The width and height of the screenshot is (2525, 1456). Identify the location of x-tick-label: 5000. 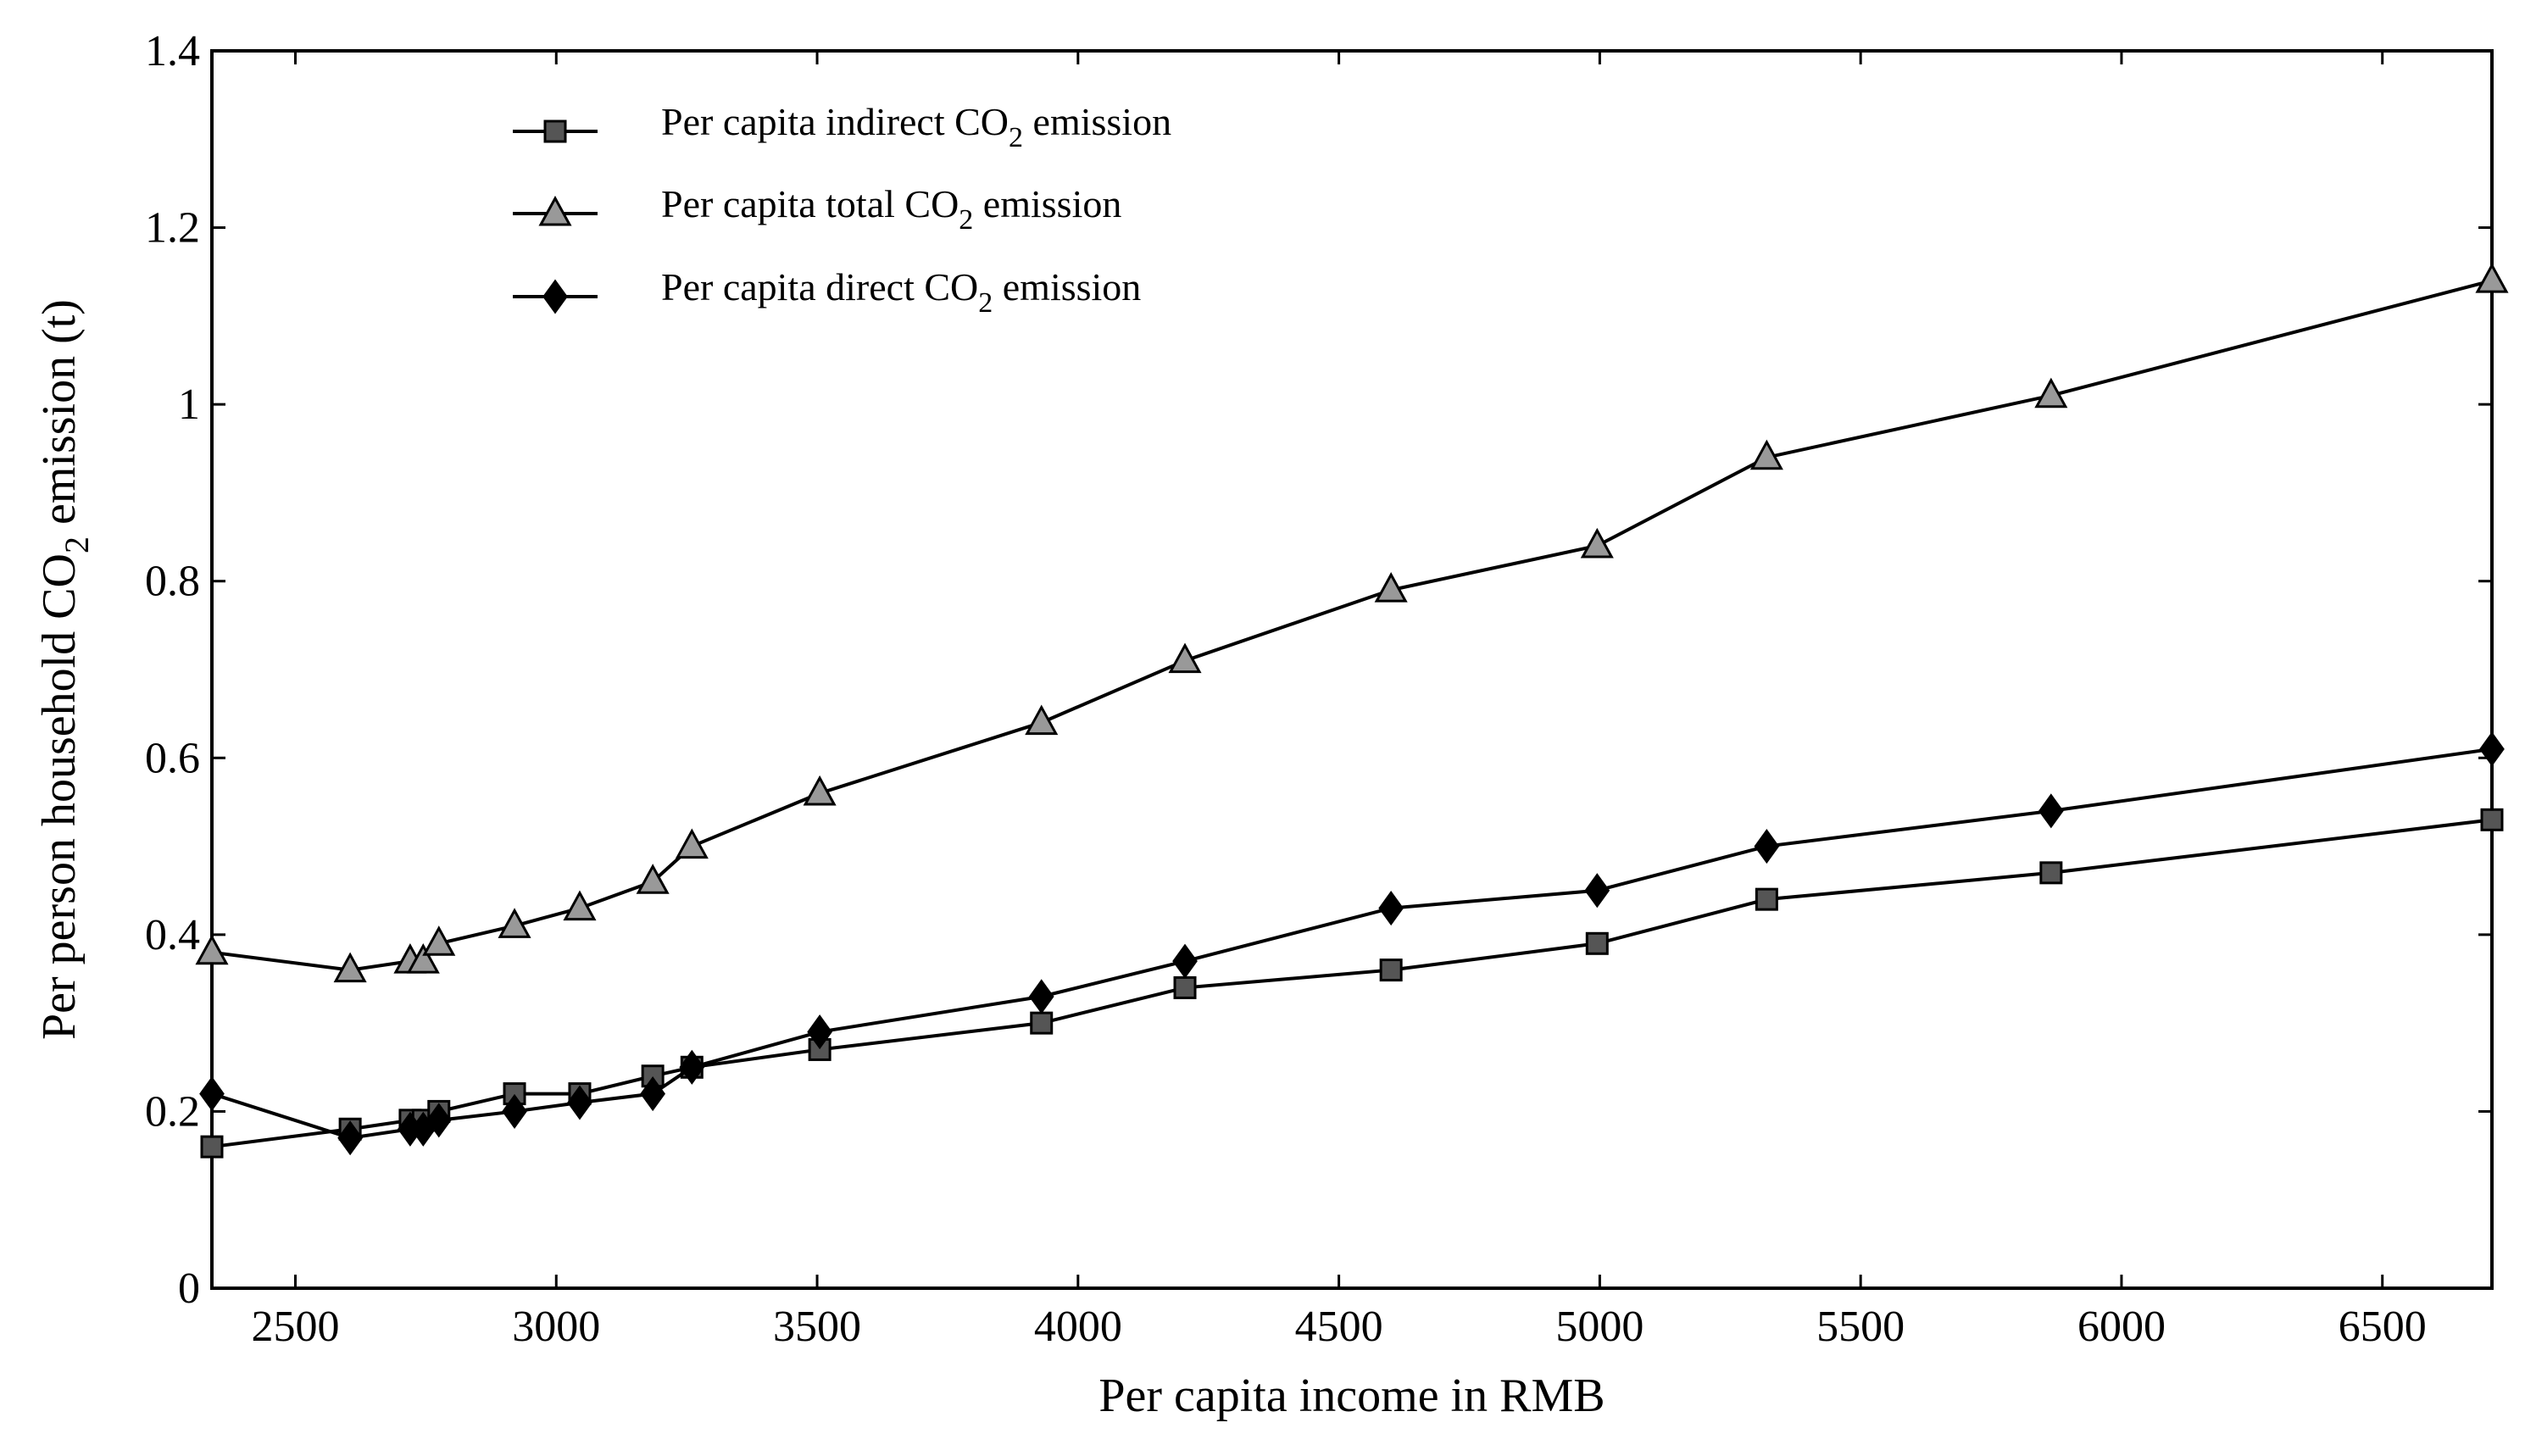
(1599, 1327).